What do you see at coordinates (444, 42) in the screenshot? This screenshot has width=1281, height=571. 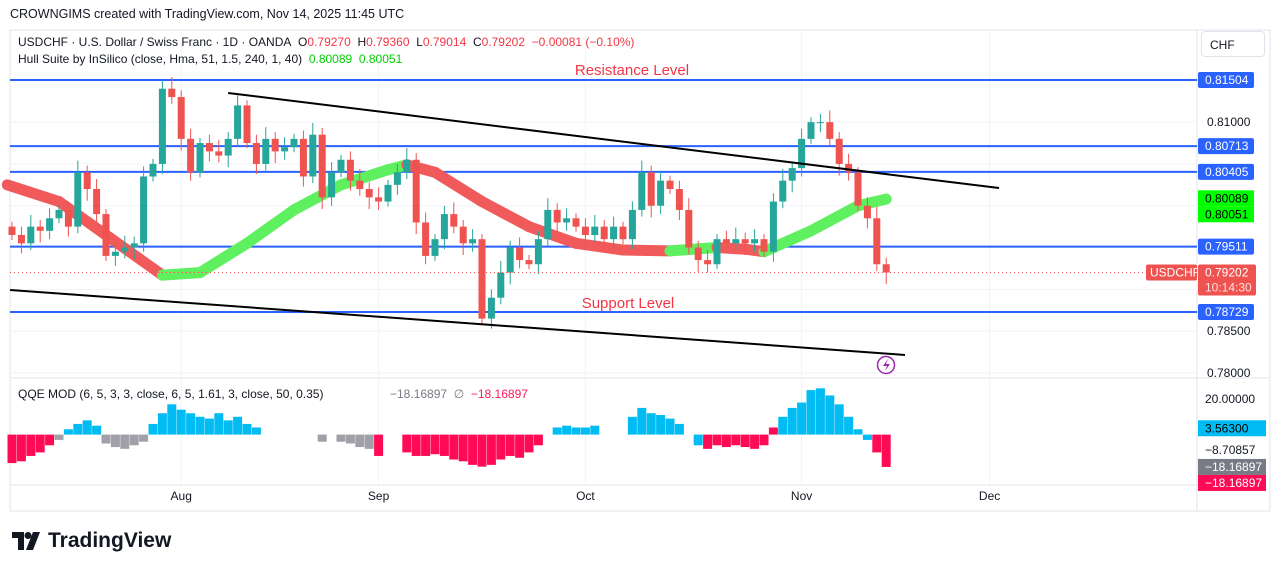 I see `low-value: 0.79014` at bounding box center [444, 42].